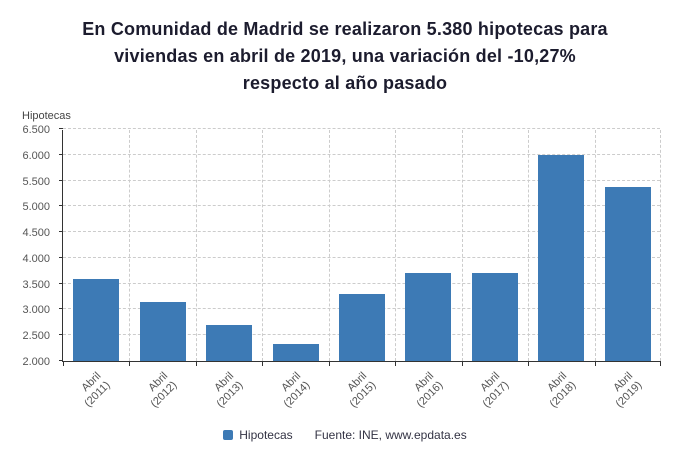 The width and height of the screenshot is (690, 465). What do you see at coordinates (36, 130) in the screenshot?
I see `y-tick-label: 6.500` at bounding box center [36, 130].